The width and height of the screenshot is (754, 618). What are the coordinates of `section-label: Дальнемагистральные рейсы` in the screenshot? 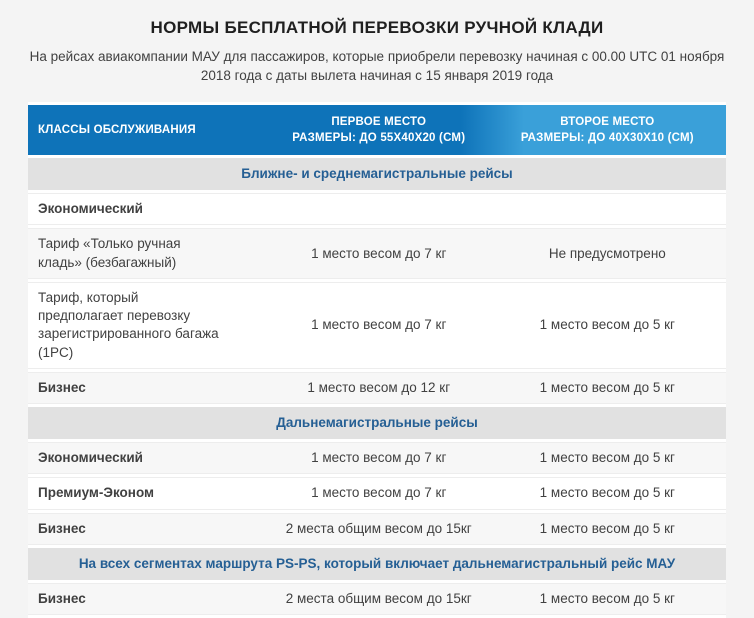 It's located at (377, 423).